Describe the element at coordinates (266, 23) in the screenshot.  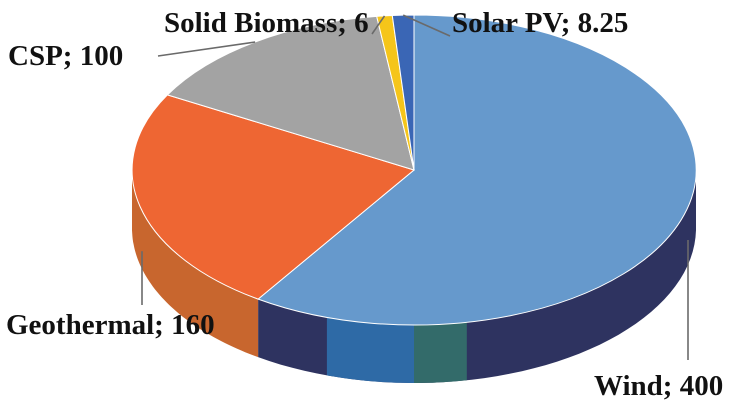
I see `label-solid-biomass: Solid Biomass; 6` at that location.